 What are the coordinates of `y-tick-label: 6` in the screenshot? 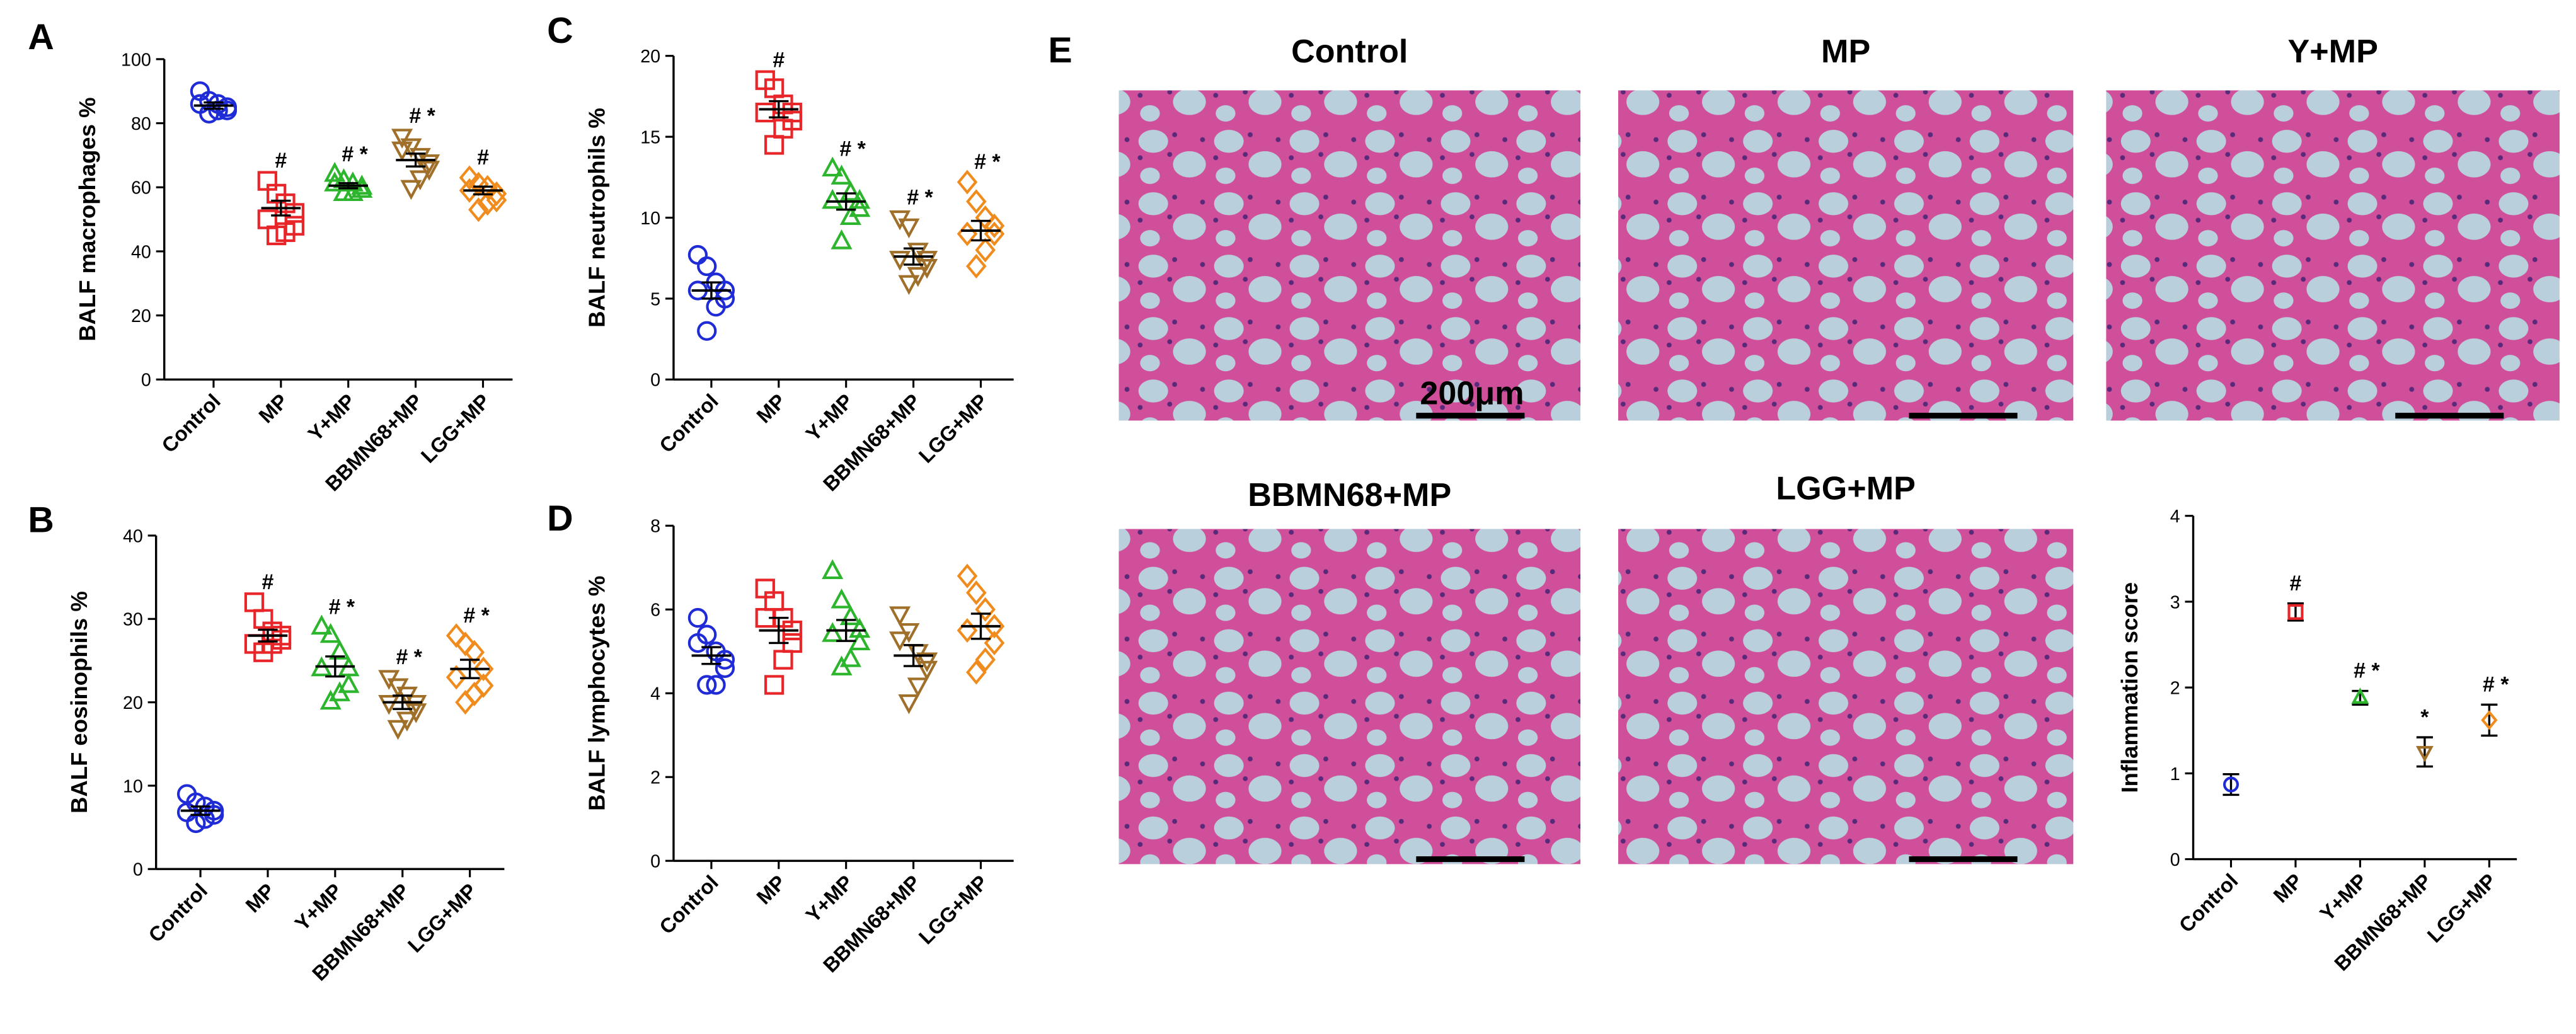 It's located at (655, 610).